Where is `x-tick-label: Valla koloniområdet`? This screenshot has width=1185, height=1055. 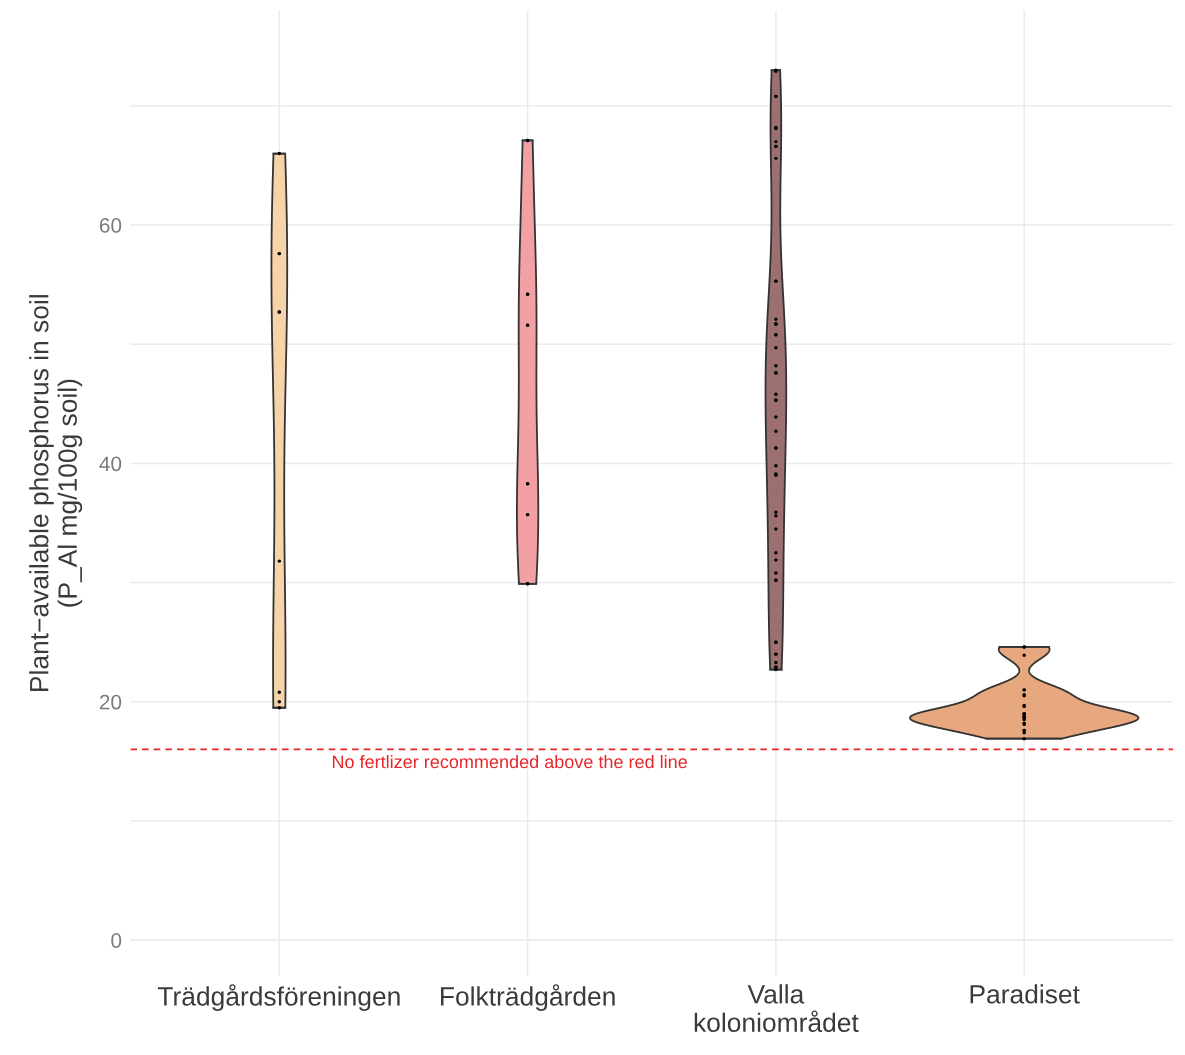 x-tick-label: Valla koloniområdet is located at coordinates (776, 1008).